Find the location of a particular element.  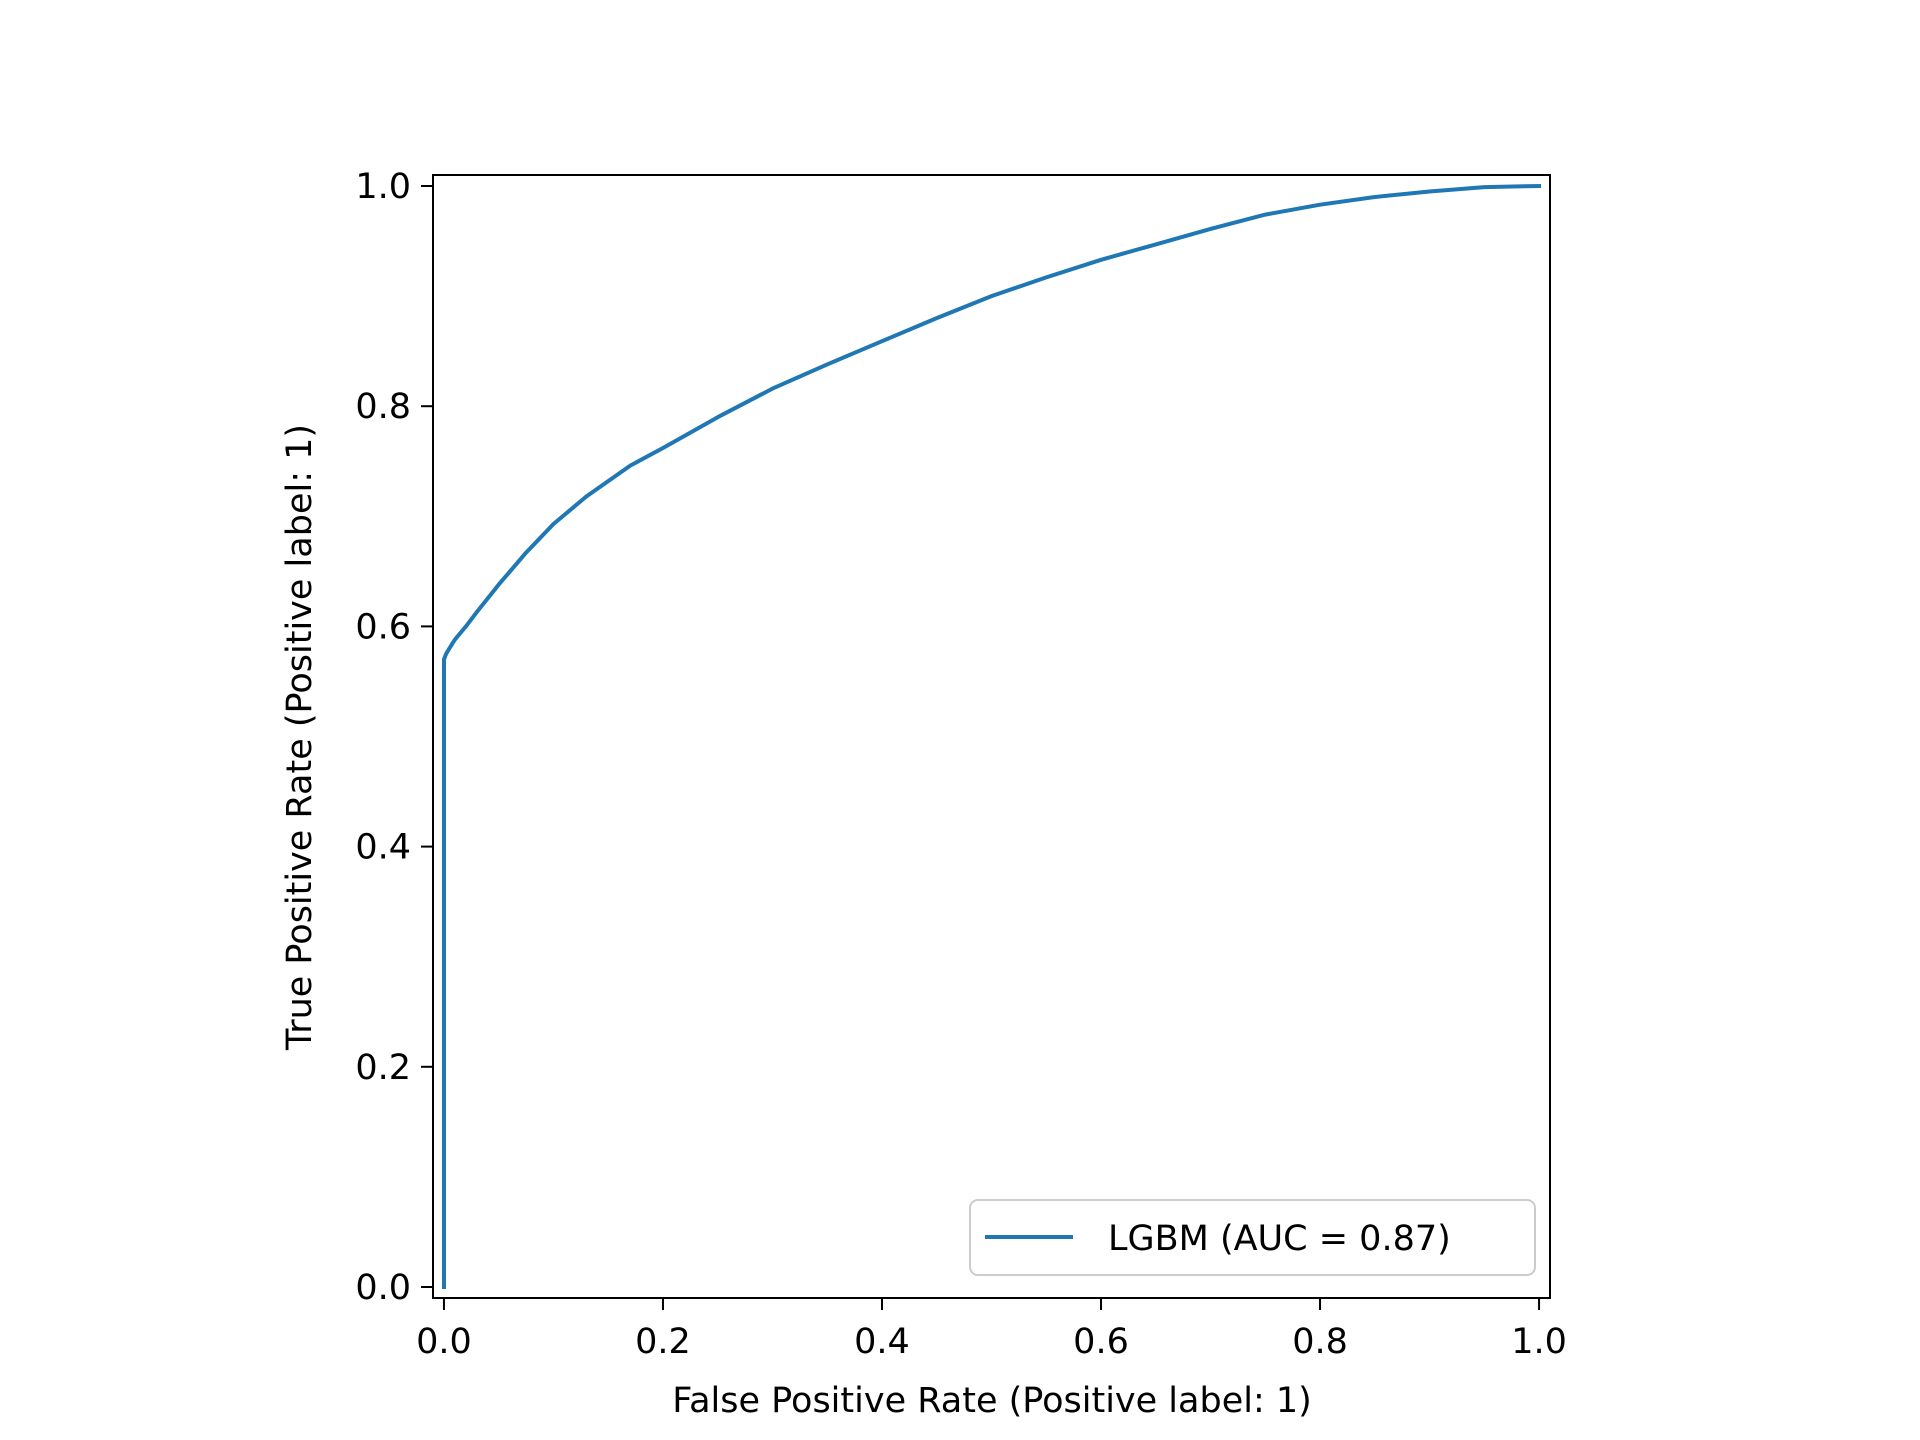

legend: LGBM (AUC = 0.87) is located at coordinates (1252, 1237).